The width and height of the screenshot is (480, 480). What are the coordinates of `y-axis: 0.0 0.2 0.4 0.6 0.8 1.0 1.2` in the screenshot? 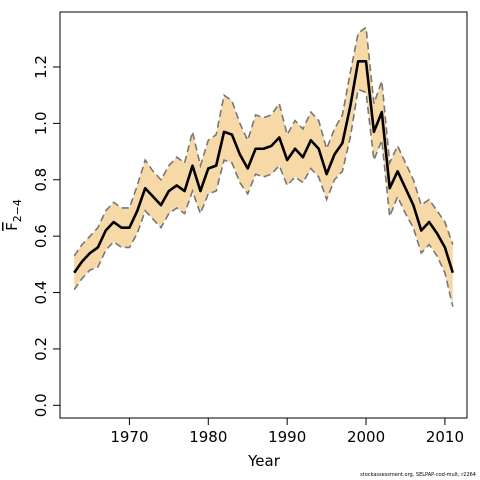 It's located at (46, 236).